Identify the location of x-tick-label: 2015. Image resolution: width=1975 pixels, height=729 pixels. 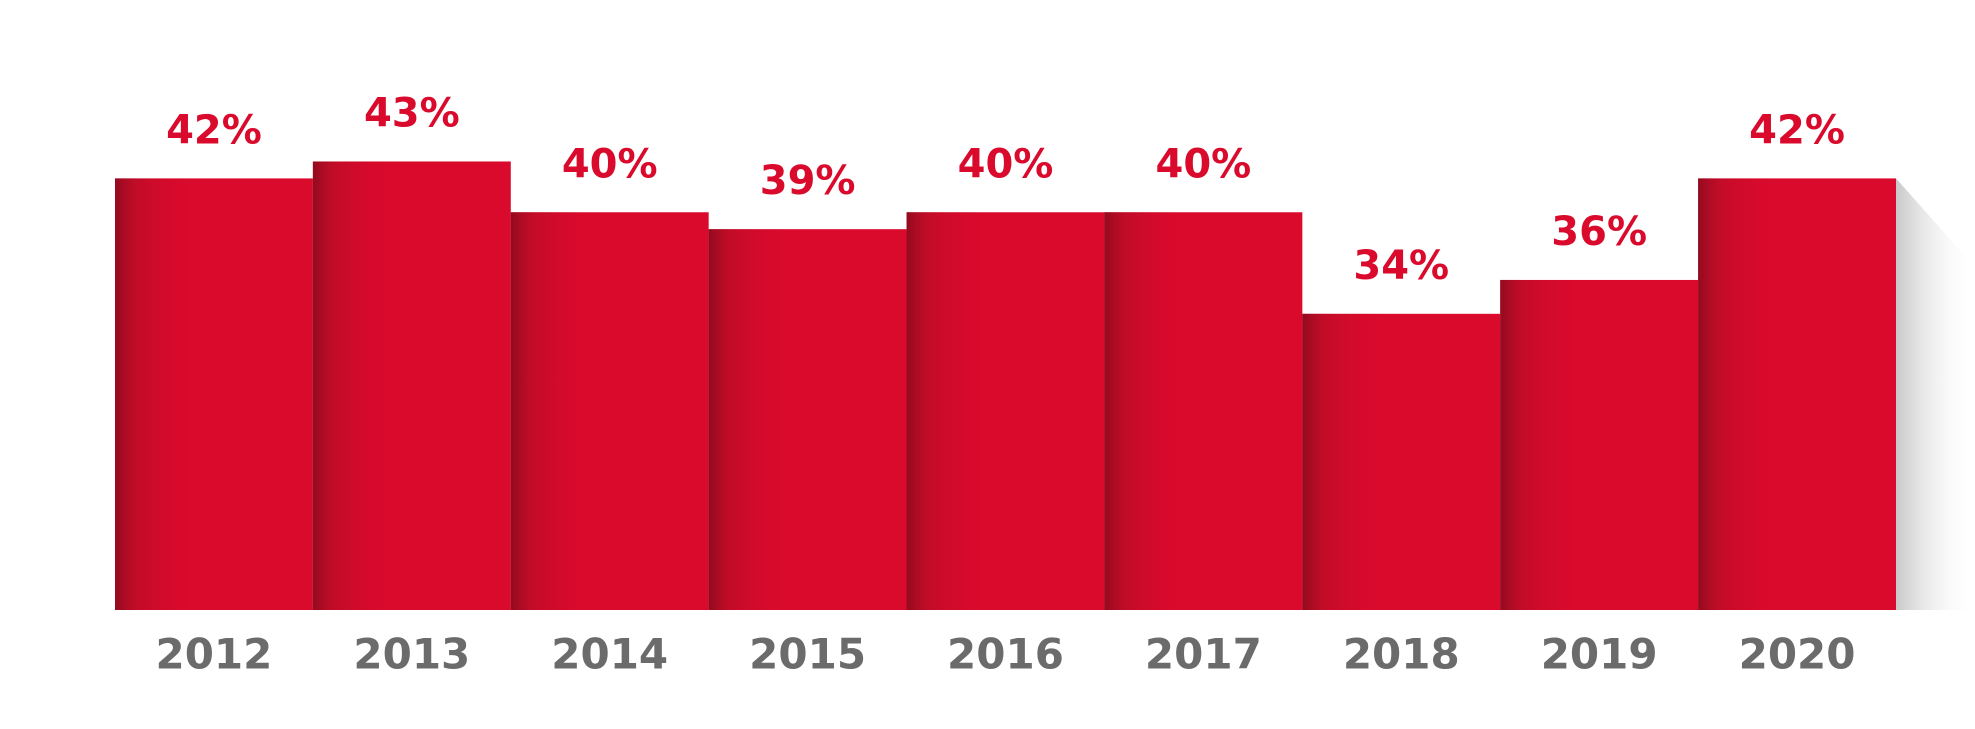
(807, 654).